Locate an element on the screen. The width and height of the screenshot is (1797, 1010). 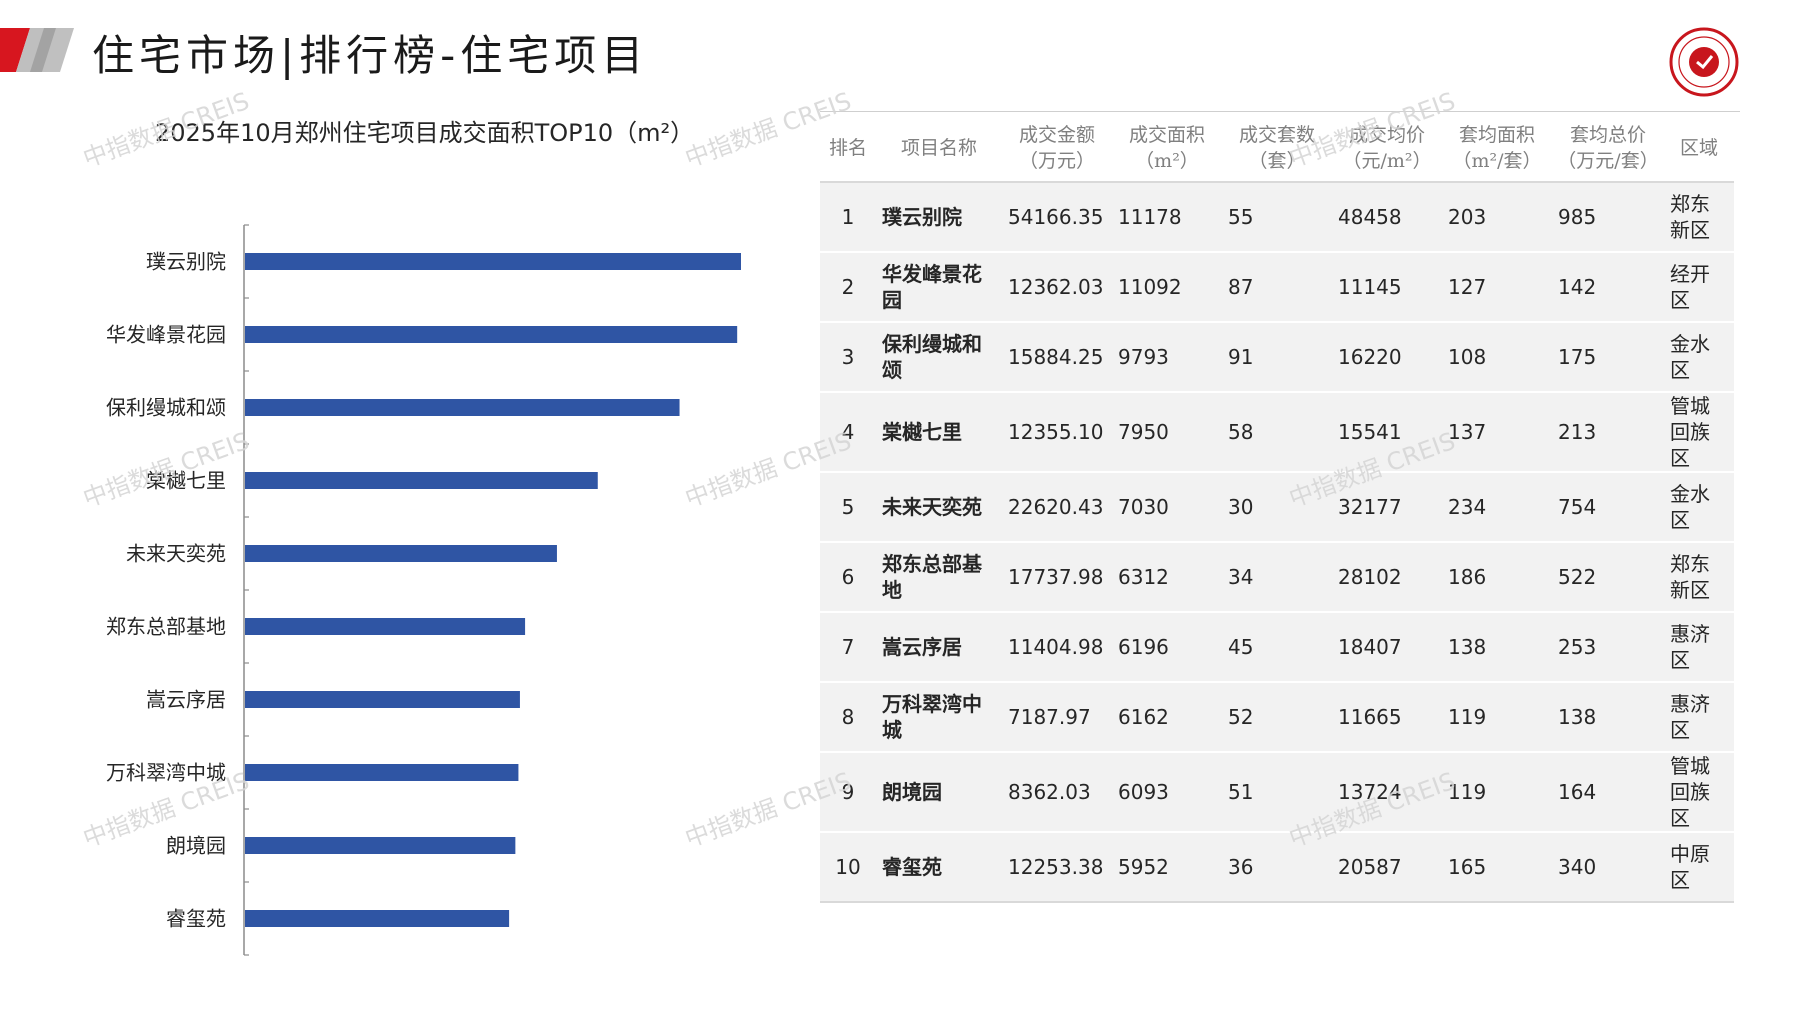
cell-rank: 10 is located at coordinates (848, 867).